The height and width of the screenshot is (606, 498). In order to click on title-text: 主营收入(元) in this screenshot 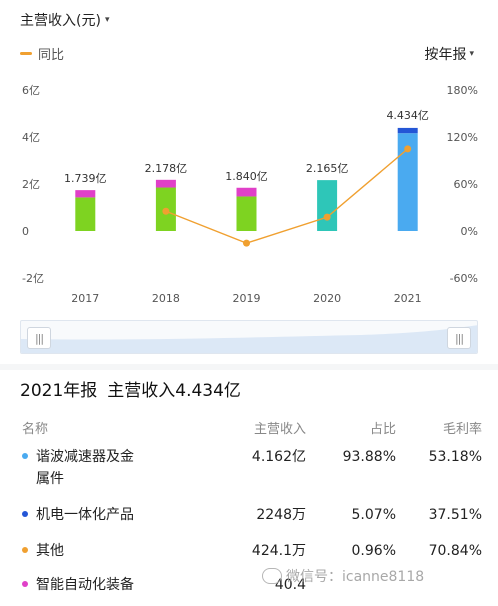, I will do `click(60, 21)`.